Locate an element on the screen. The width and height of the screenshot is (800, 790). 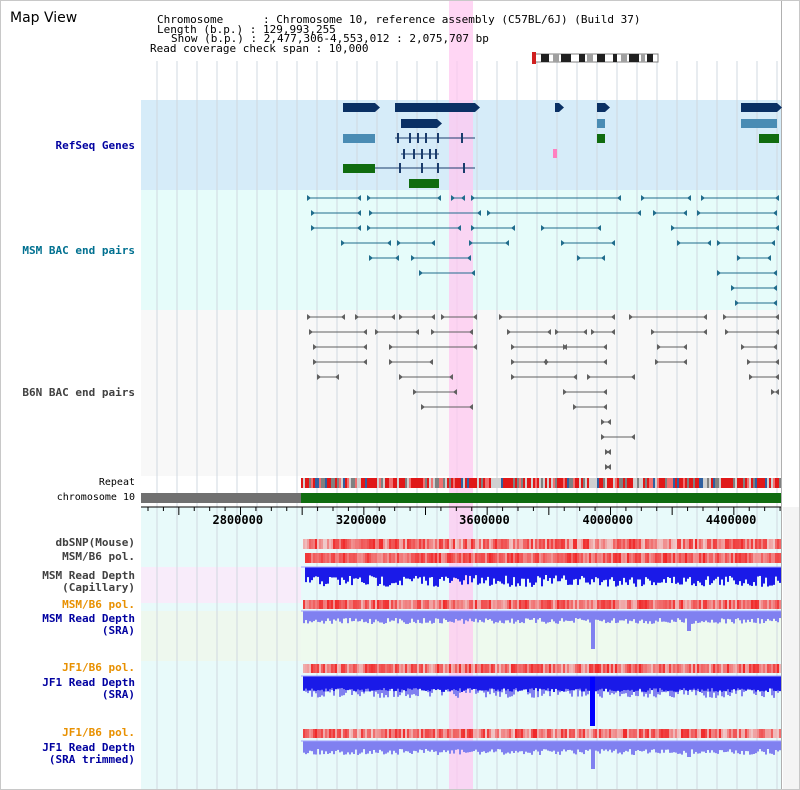
b6n-bac-label: B6N BAC end pairs is located at coordinates (78, 392).